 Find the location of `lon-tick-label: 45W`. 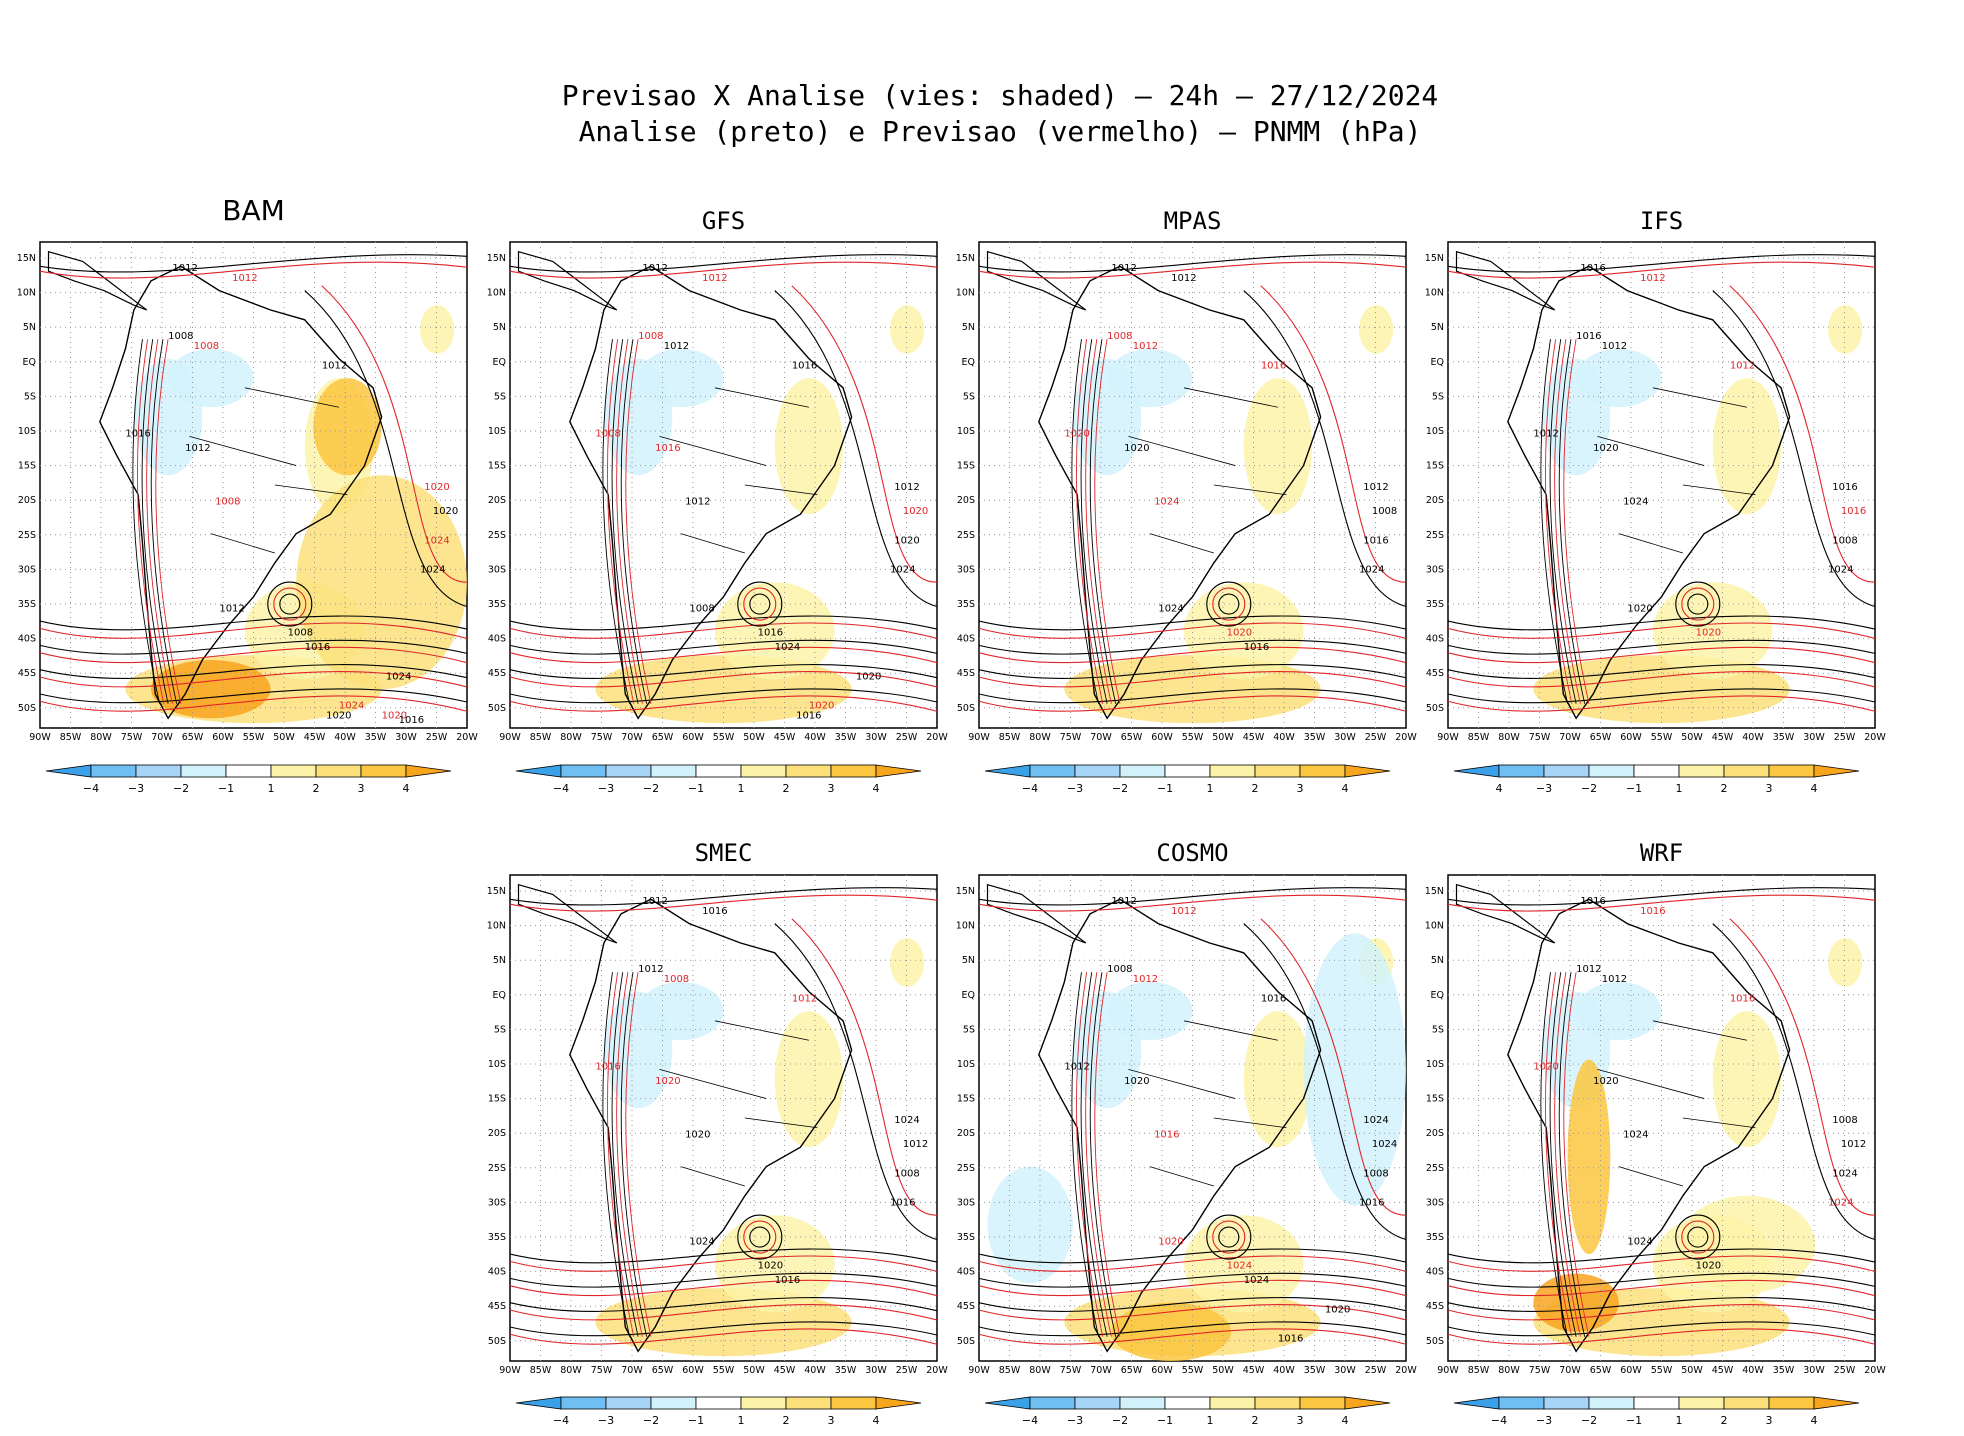

lon-tick-label: 45W is located at coordinates (315, 737).